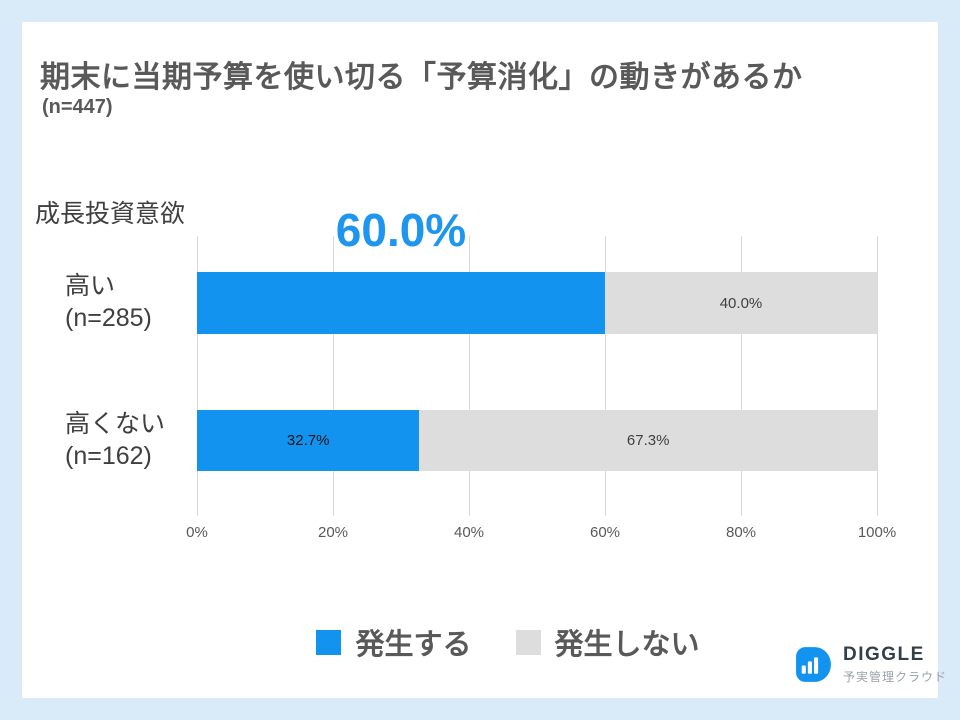 The height and width of the screenshot is (720, 960). I want to click on axis-tick-label: 100%, so click(877, 532).